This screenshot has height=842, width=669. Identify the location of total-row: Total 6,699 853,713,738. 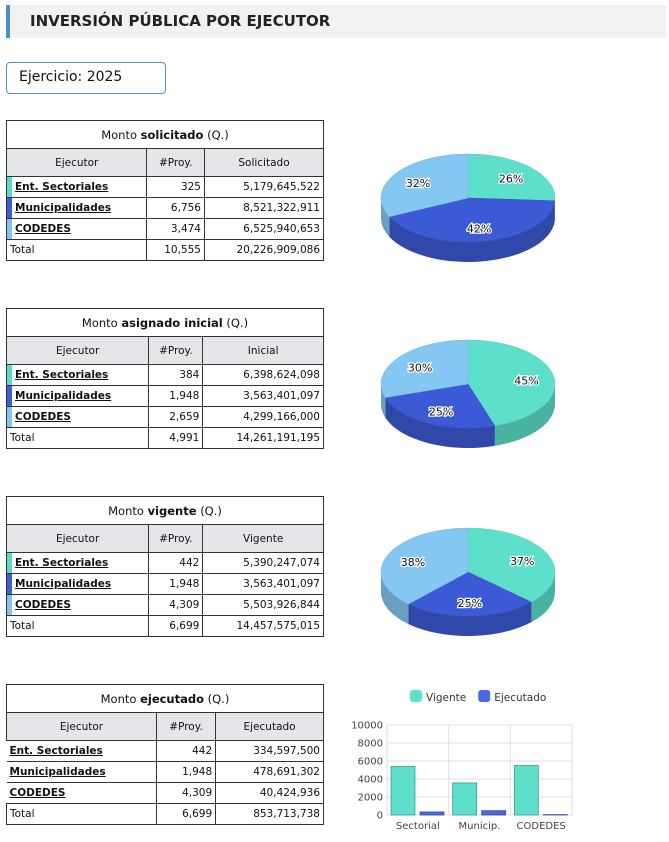
(165, 814).